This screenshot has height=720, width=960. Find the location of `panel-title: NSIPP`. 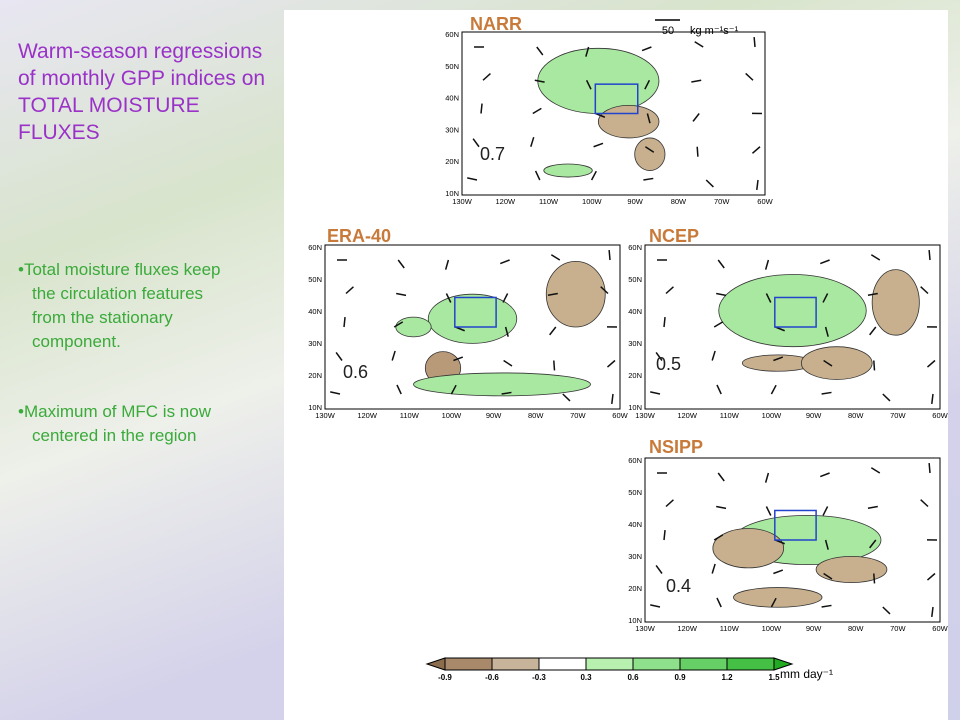

panel-title: NSIPP is located at coordinates (676, 447).